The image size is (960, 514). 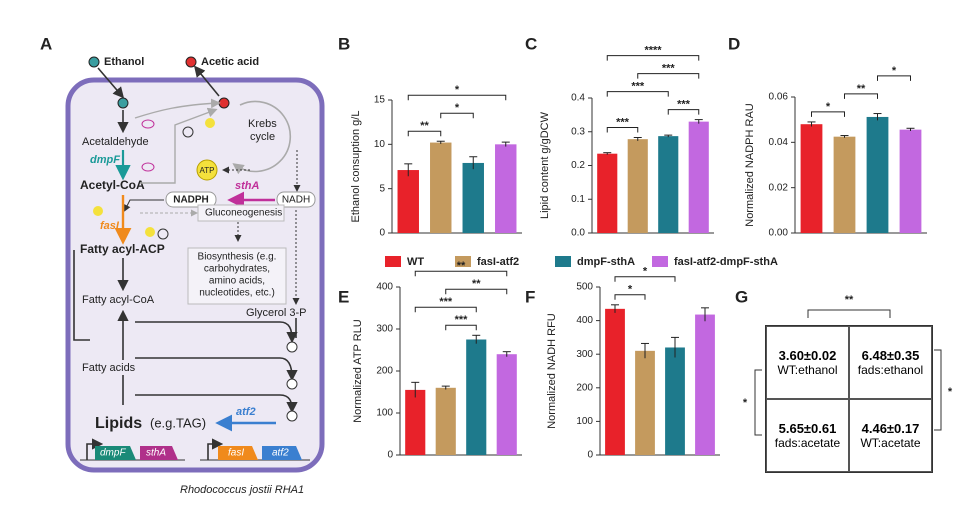 What do you see at coordinates (296, 200) in the screenshot?
I see `label: NADH` at bounding box center [296, 200].